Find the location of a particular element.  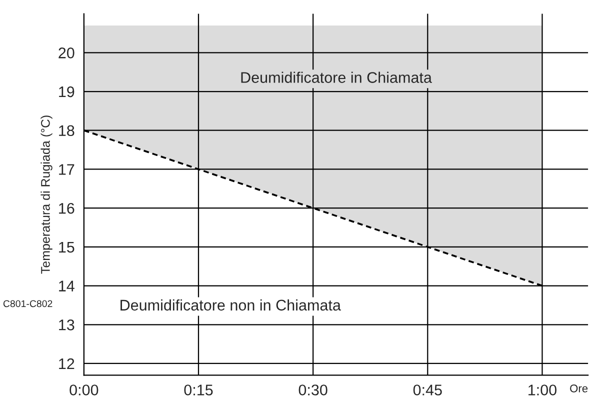

x-tick-label: 0:30 is located at coordinates (313, 390).